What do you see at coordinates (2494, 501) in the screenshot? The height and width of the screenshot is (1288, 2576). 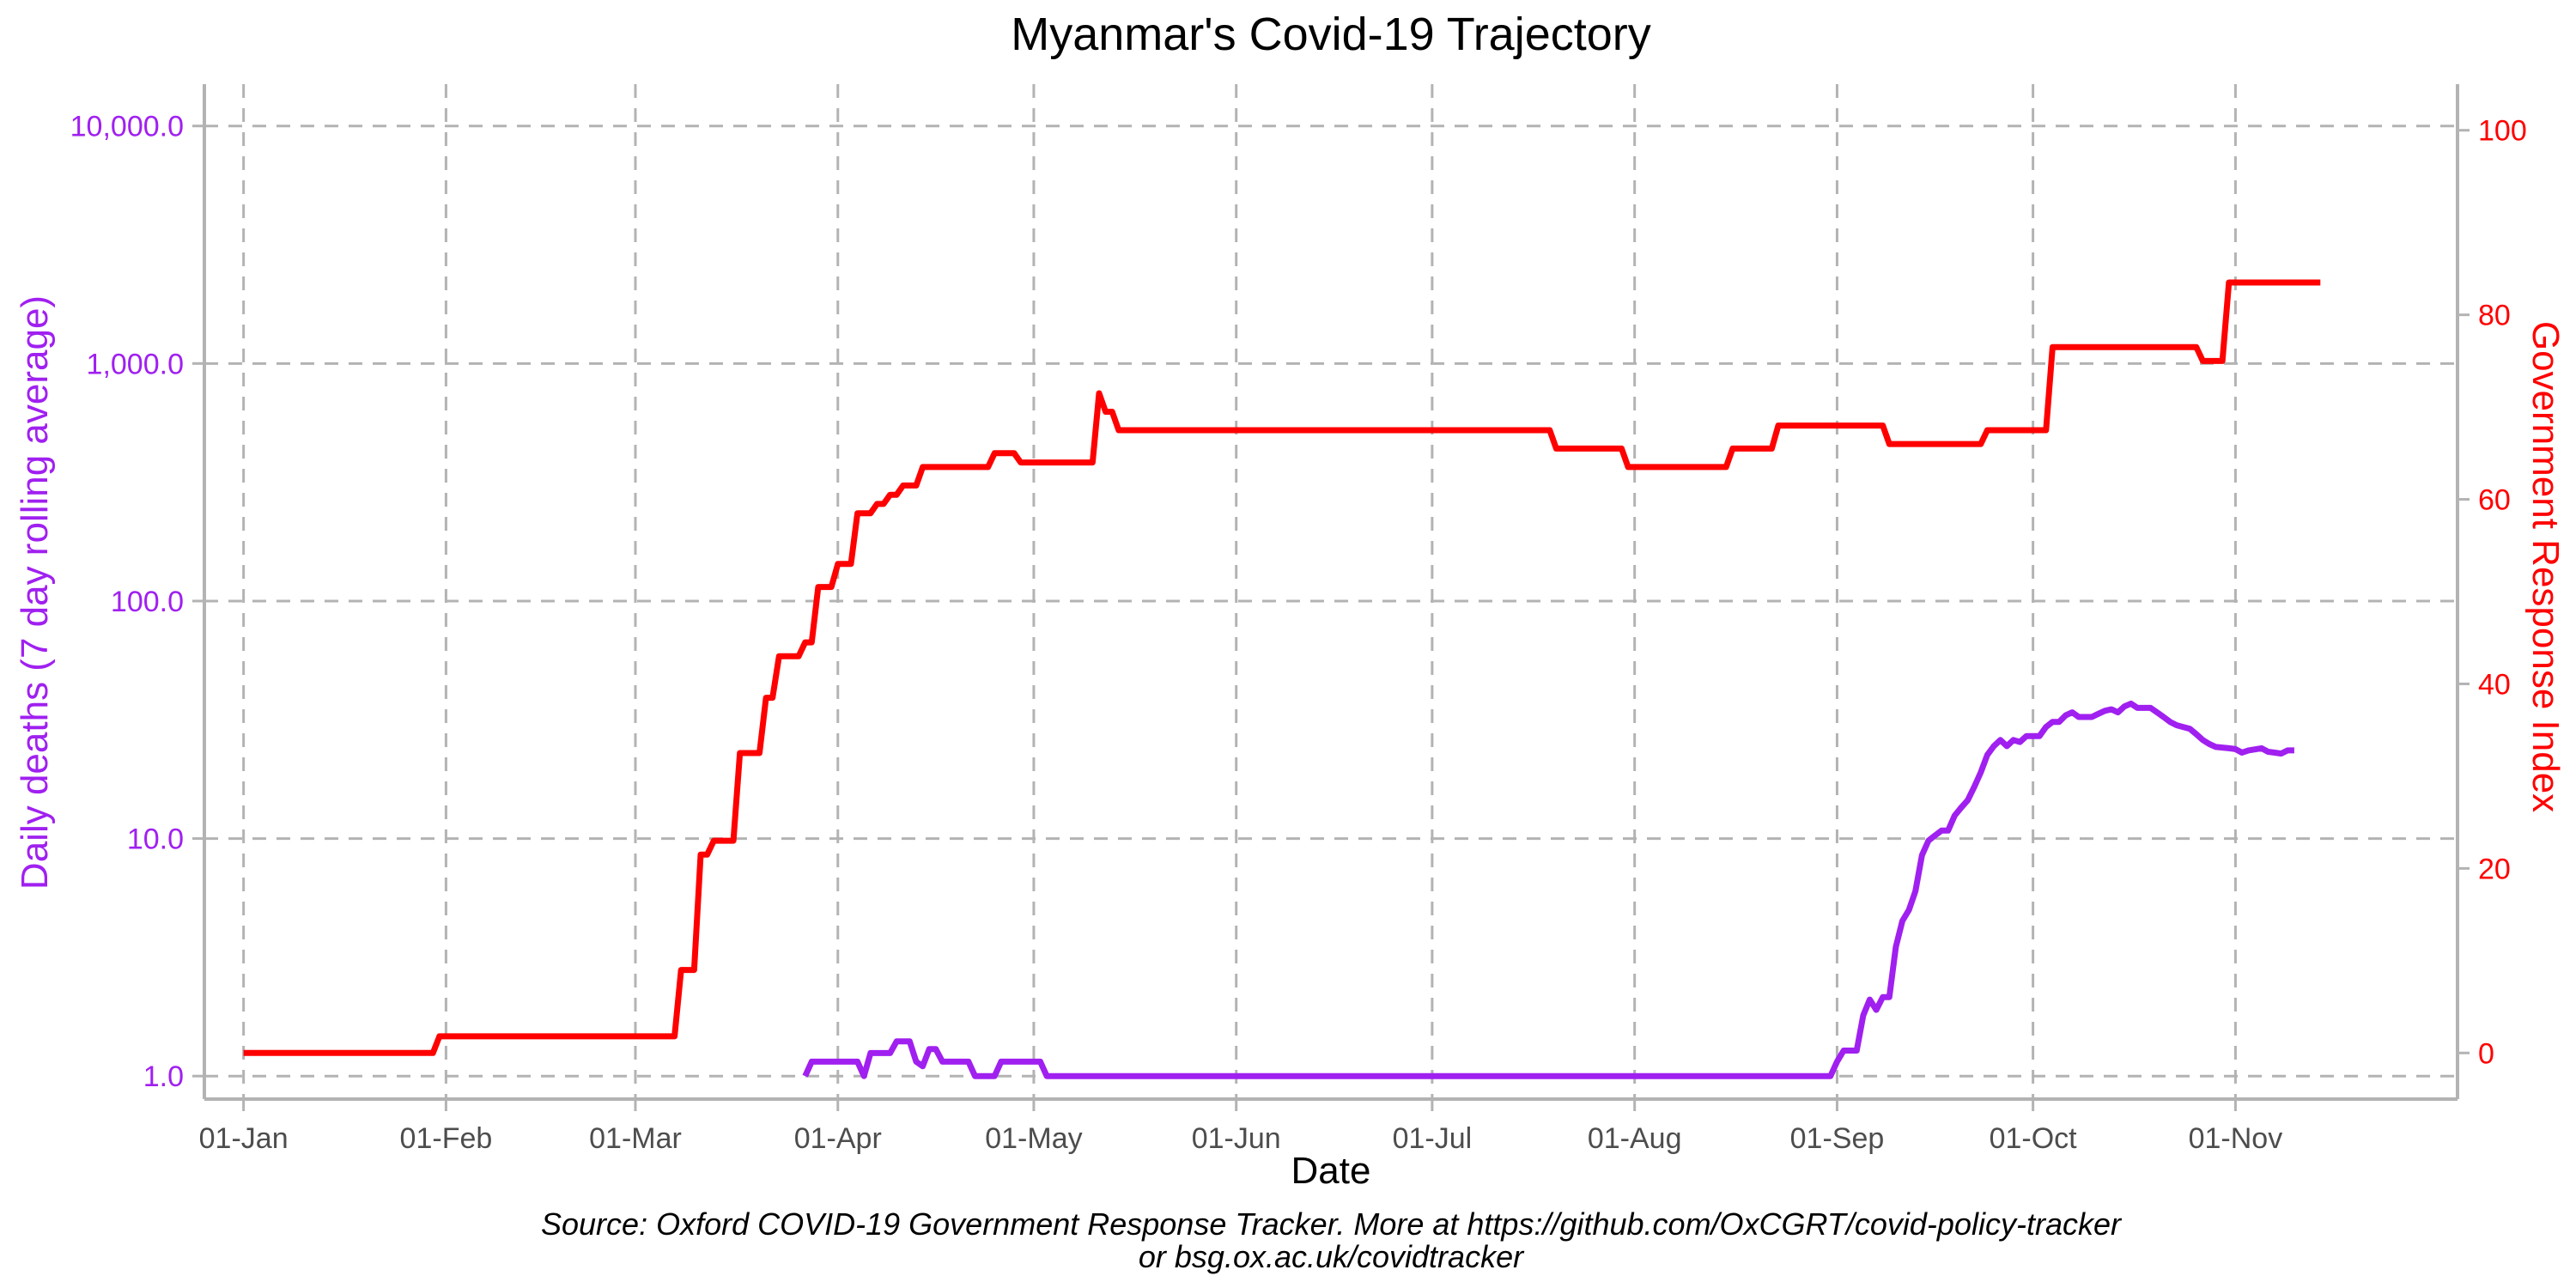 I see `y-right-tick-label-3: 60` at bounding box center [2494, 501].